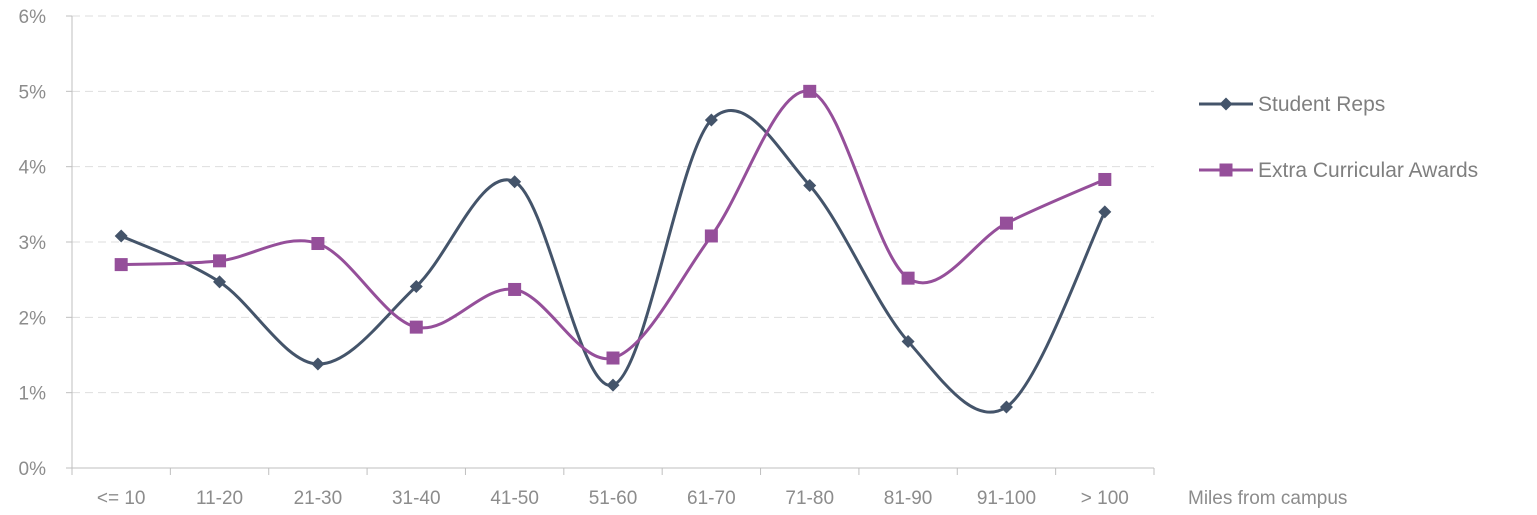 This screenshot has width=1537, height=515. Describe the element at coordinates (809, 498) in the screenshot. I see `x-tick-label: 71-80` at that location.